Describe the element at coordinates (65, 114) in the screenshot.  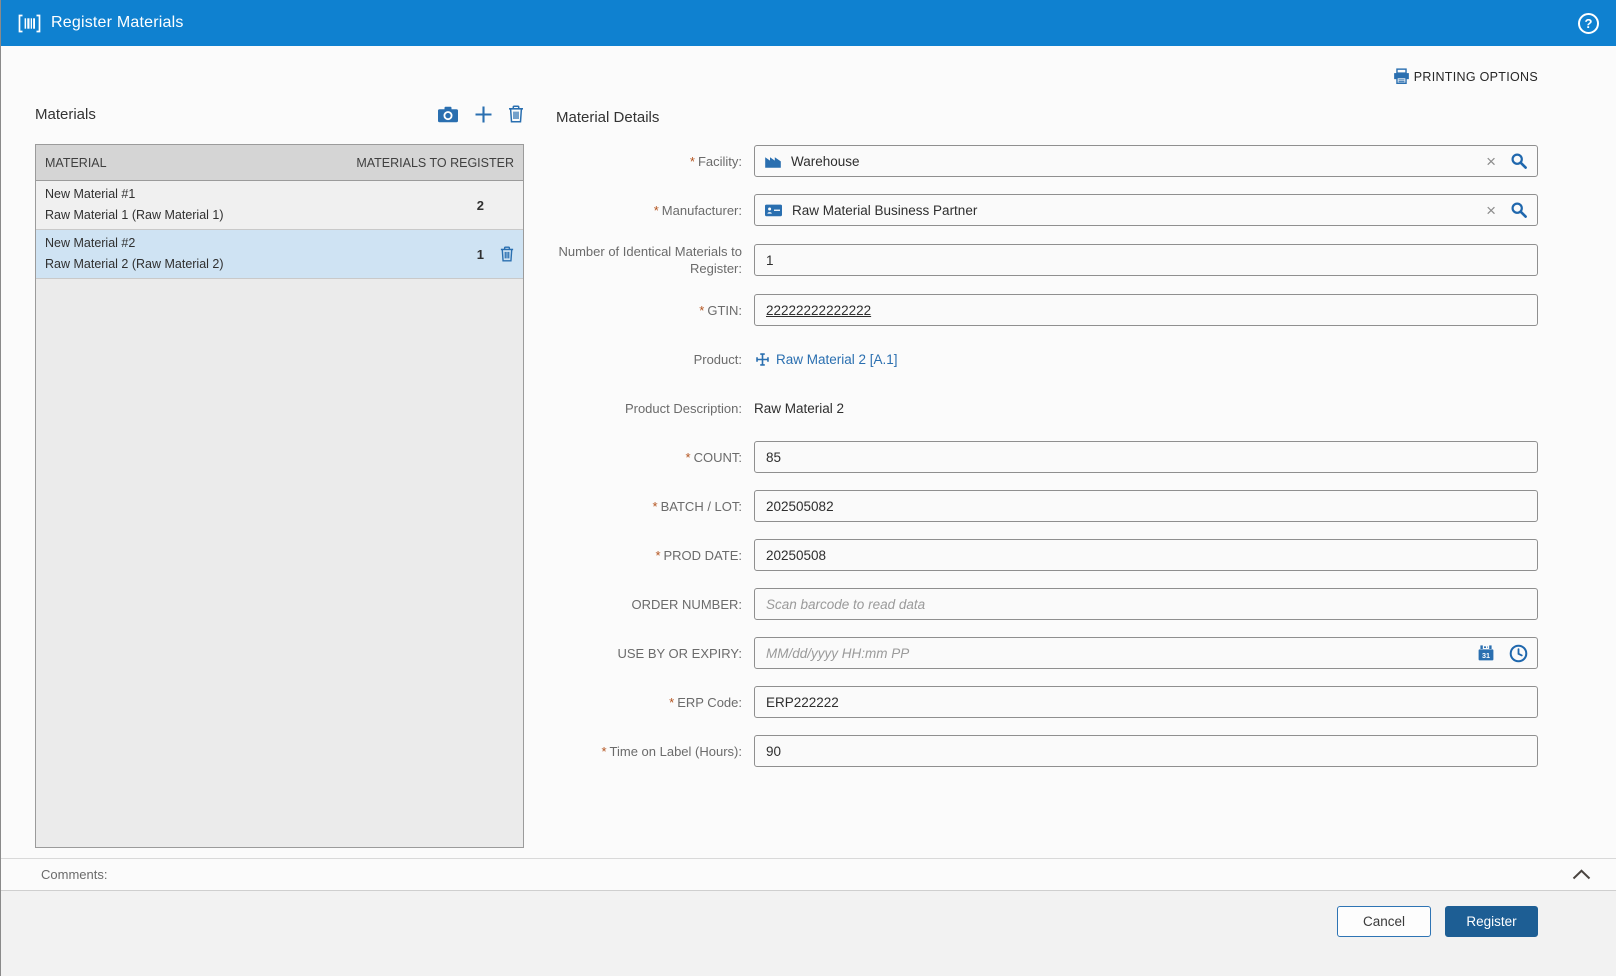
I see `materials-title: Materials` at that location.